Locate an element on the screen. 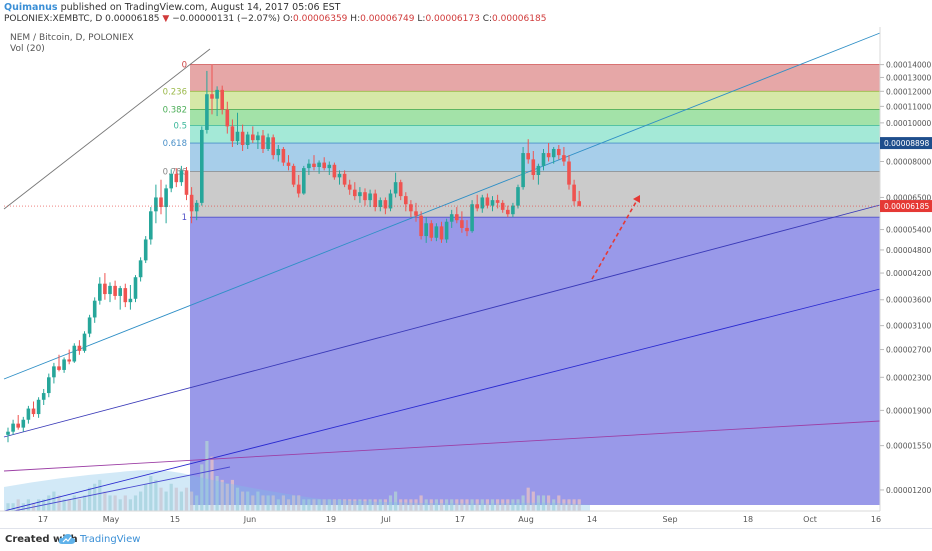 This screenshot has width=932, height=551. fib-level-label: 0.382 is located at coordinates (175, 111).